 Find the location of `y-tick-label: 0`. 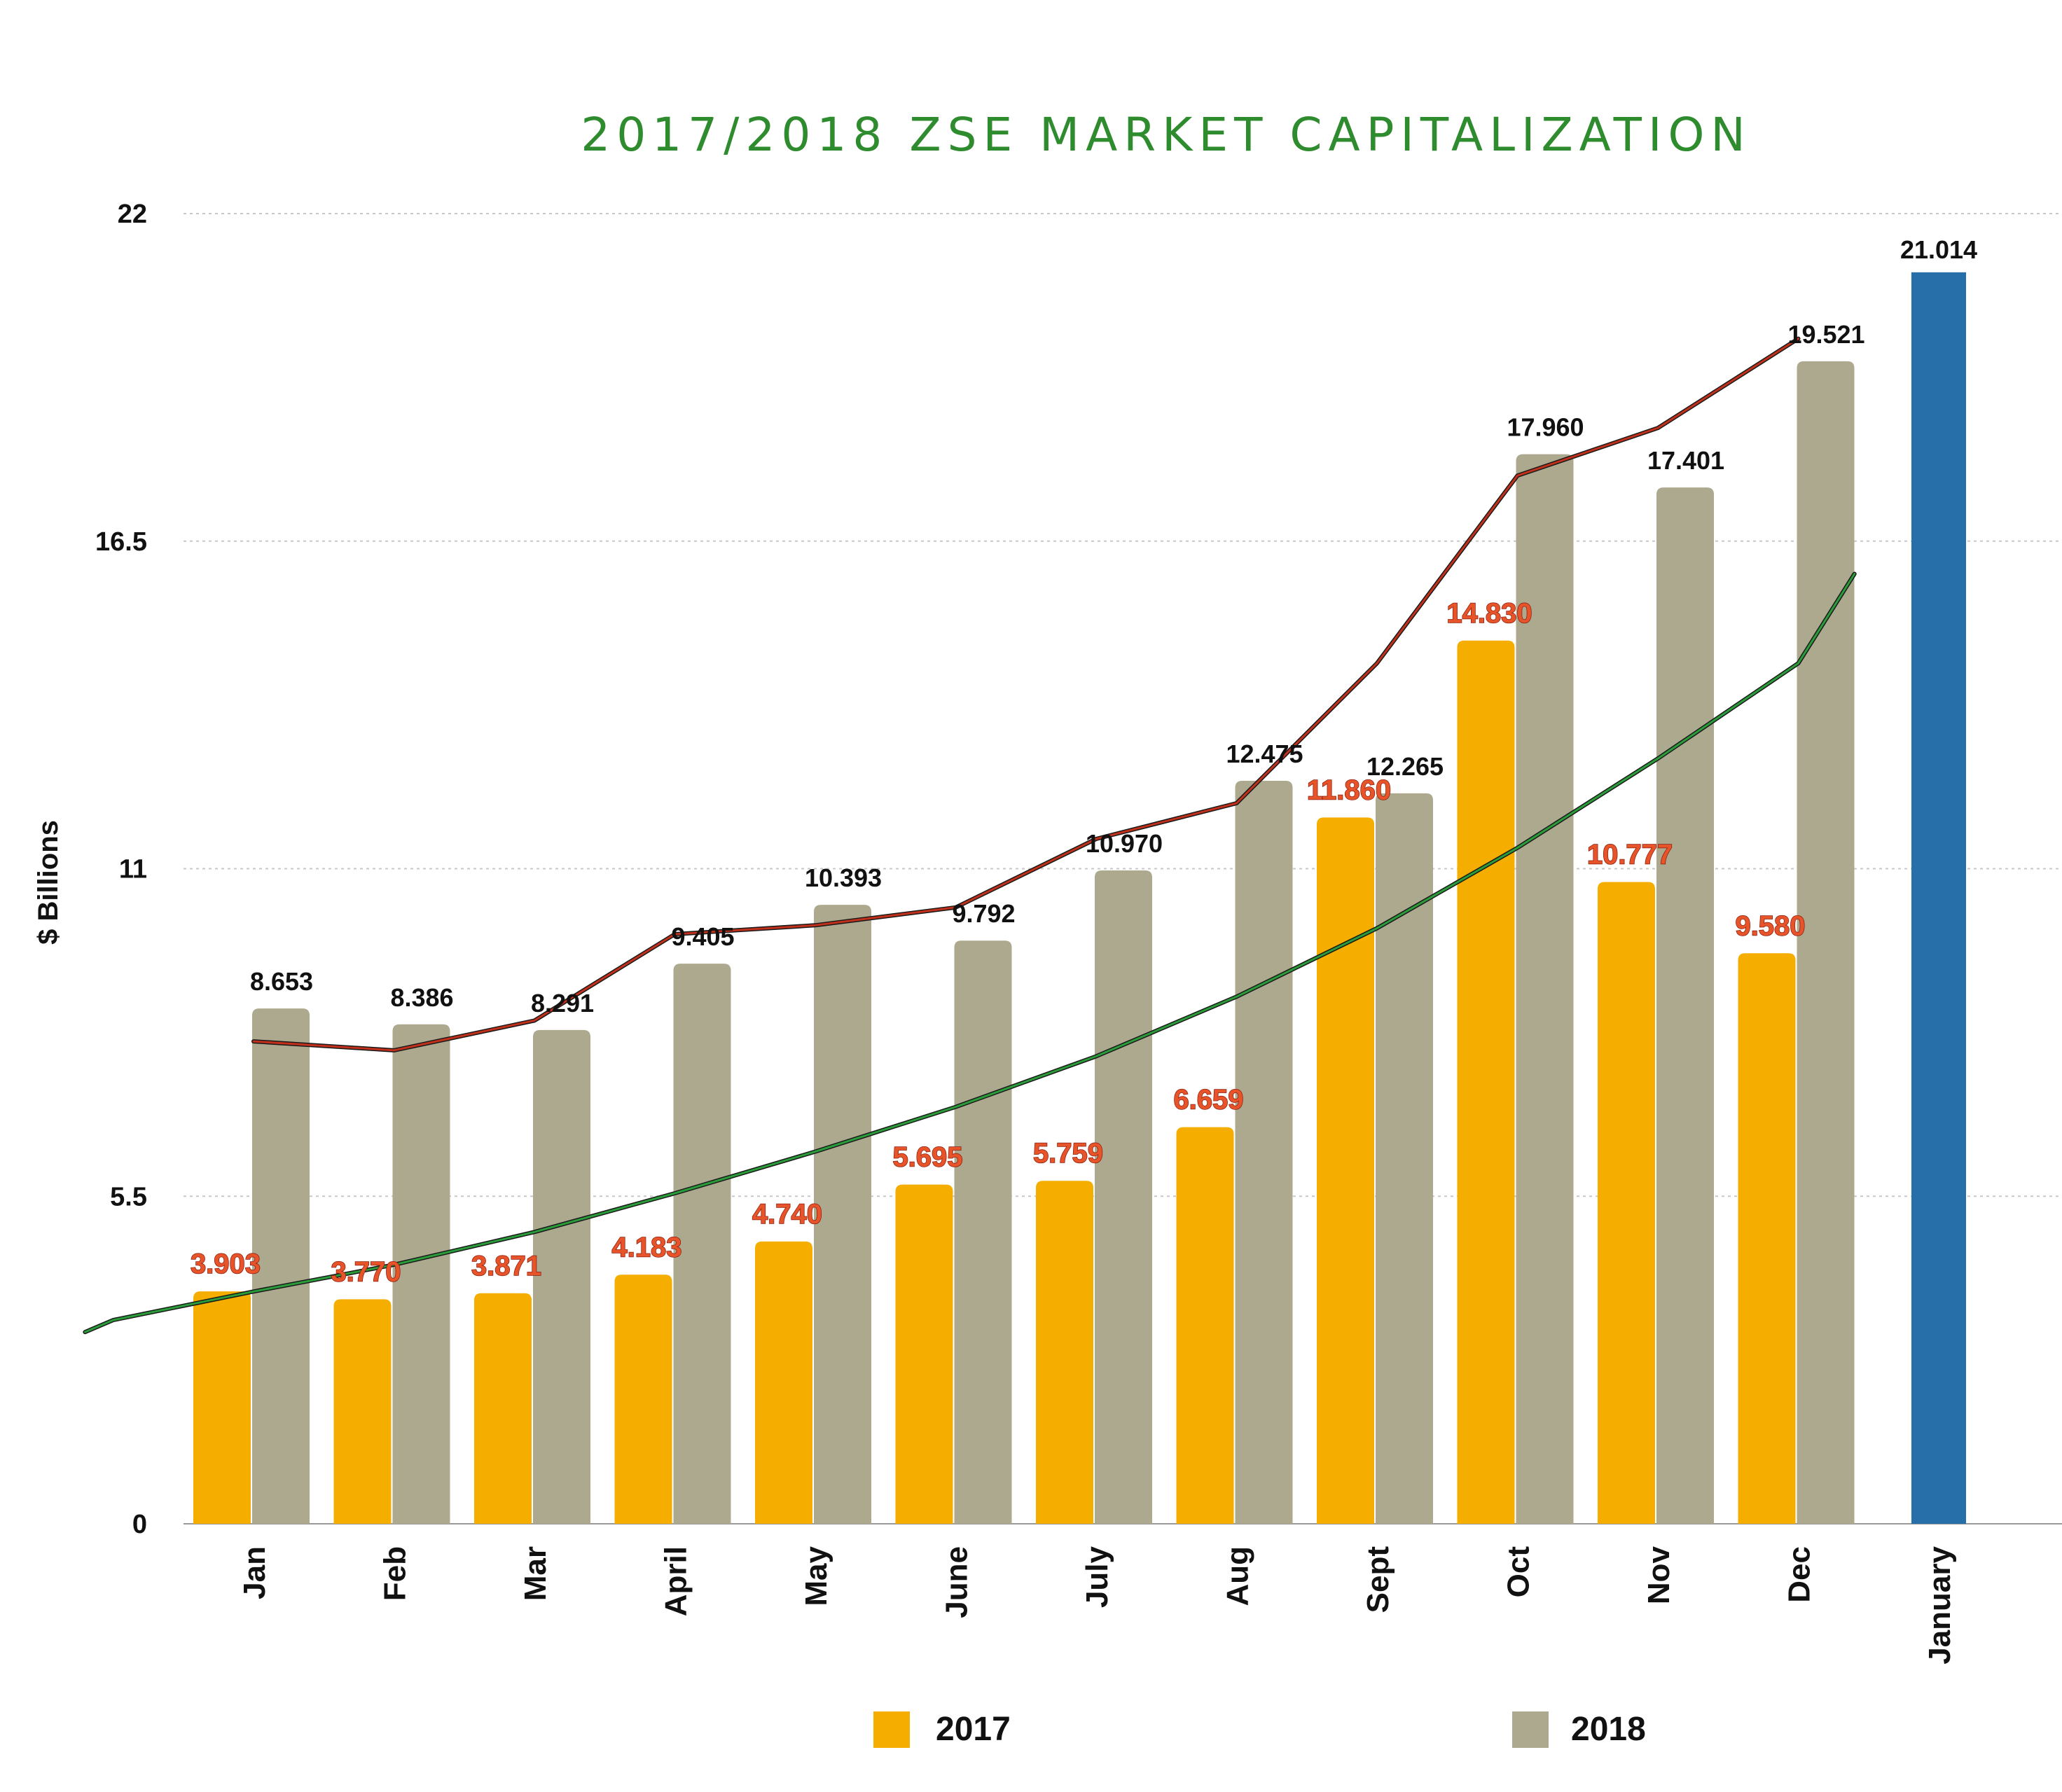

y-tick-label: 0 is located at coordinates (139, 1524).